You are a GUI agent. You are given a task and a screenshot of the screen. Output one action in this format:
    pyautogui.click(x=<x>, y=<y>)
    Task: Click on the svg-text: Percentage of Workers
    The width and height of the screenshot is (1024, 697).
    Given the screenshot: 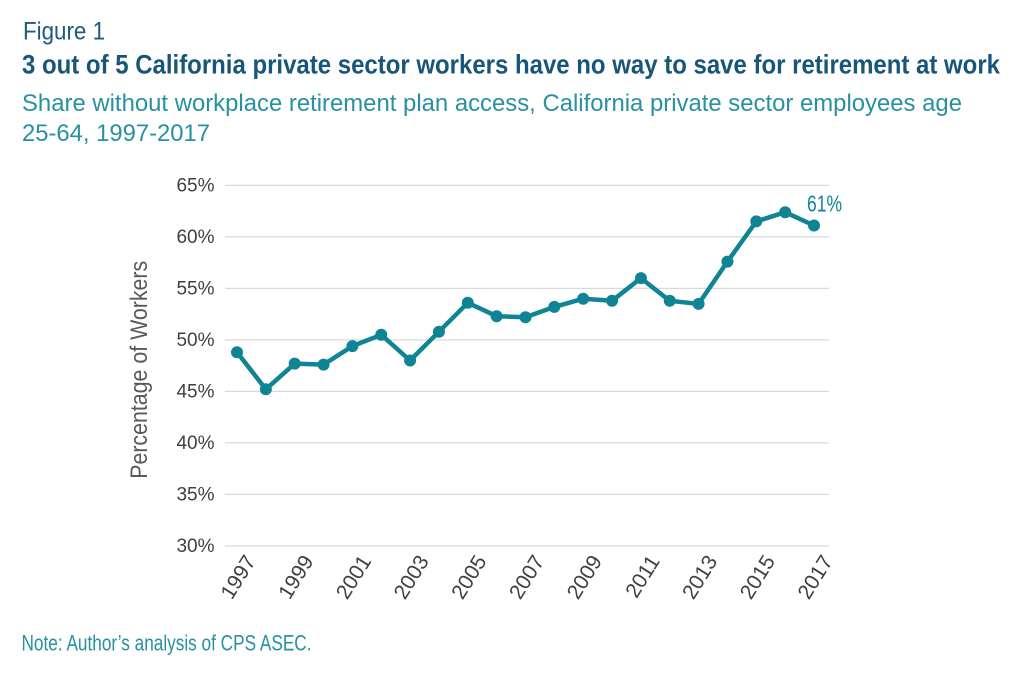 What is the action you would take?
    pyautogui.click(x=139, y=370)
    